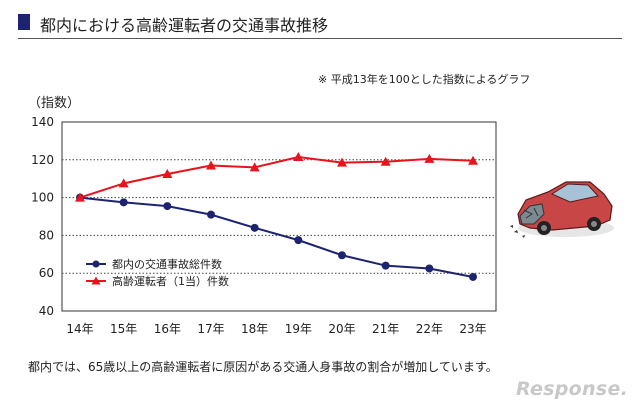  What do you see at coordinates (424, 79) in the screenshot?
I see `chart-note: ※ 平成13年を100とした指数によるグラフ` at bounding box center [424, 79].